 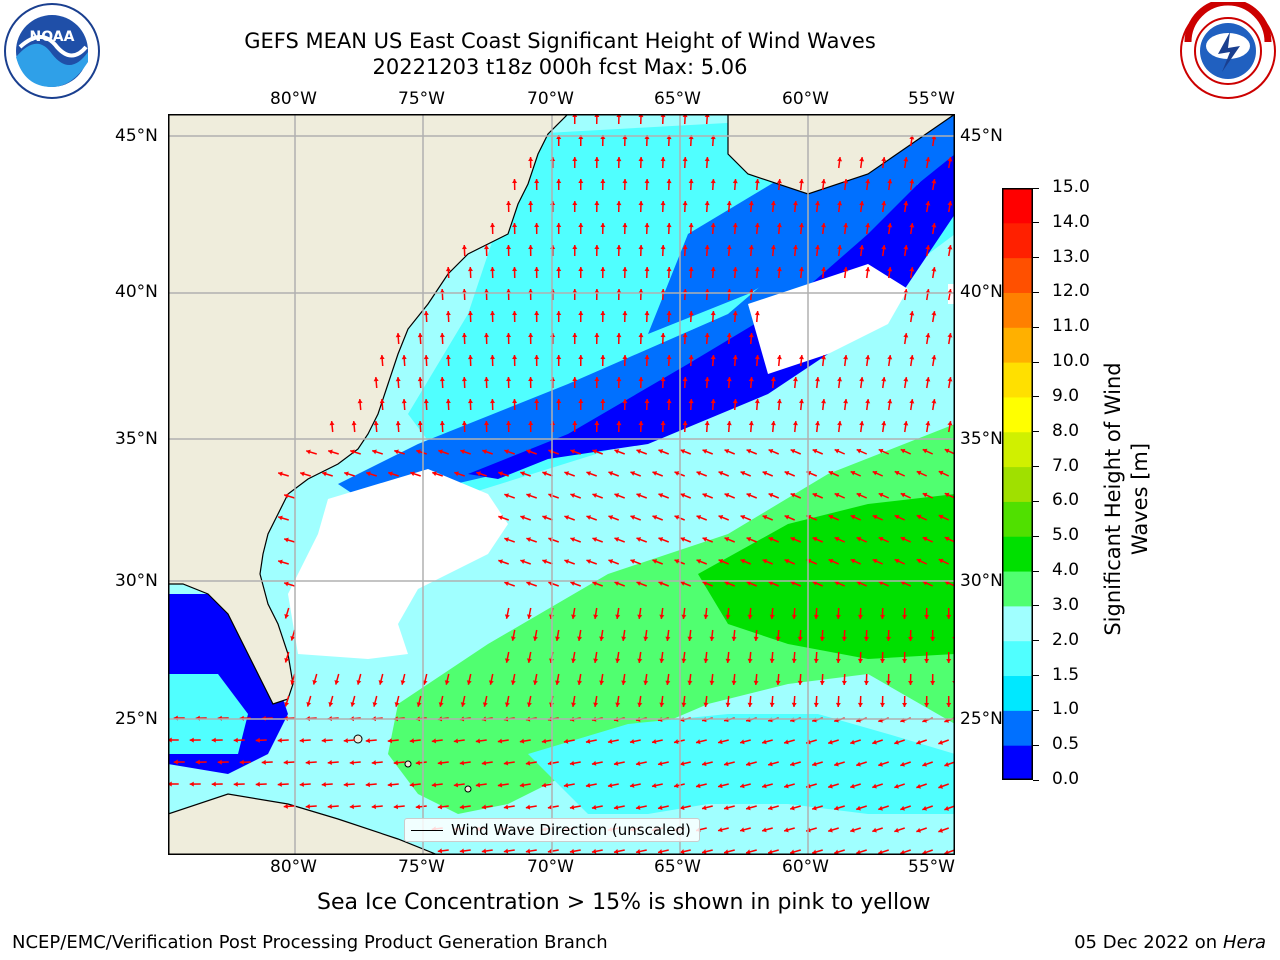 What do you see at coordinates (52, 37) in the screenshot?
I see `noaa-logo-text: NOAA` at bounding box center [52, 37].